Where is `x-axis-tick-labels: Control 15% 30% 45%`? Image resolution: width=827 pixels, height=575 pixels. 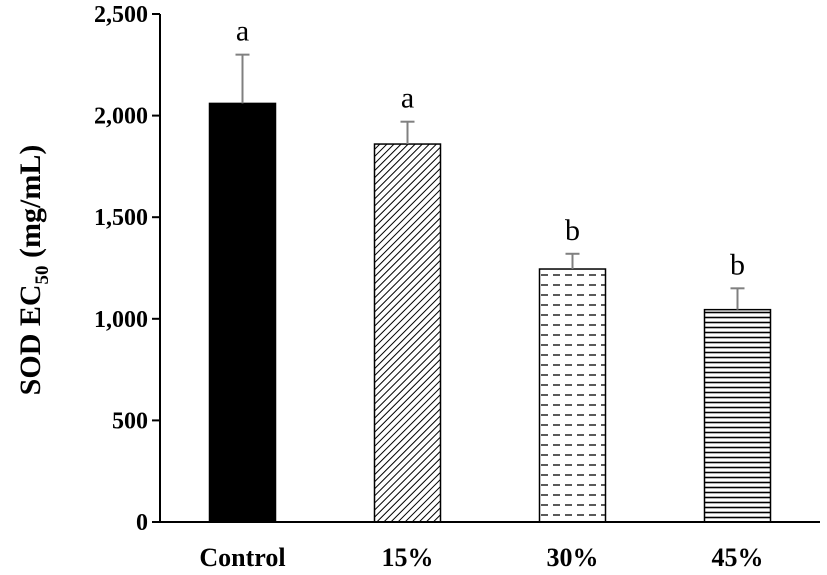 x-axis-tick-labels: Control 15% 30% 45% is located at coordinates (481, 557).